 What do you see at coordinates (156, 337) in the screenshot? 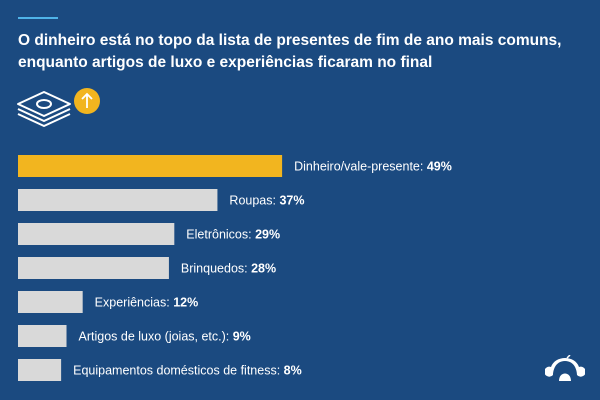
I see `category-label: Artigos de luxo (joias, etc.):` at bounding box center [156, 337].